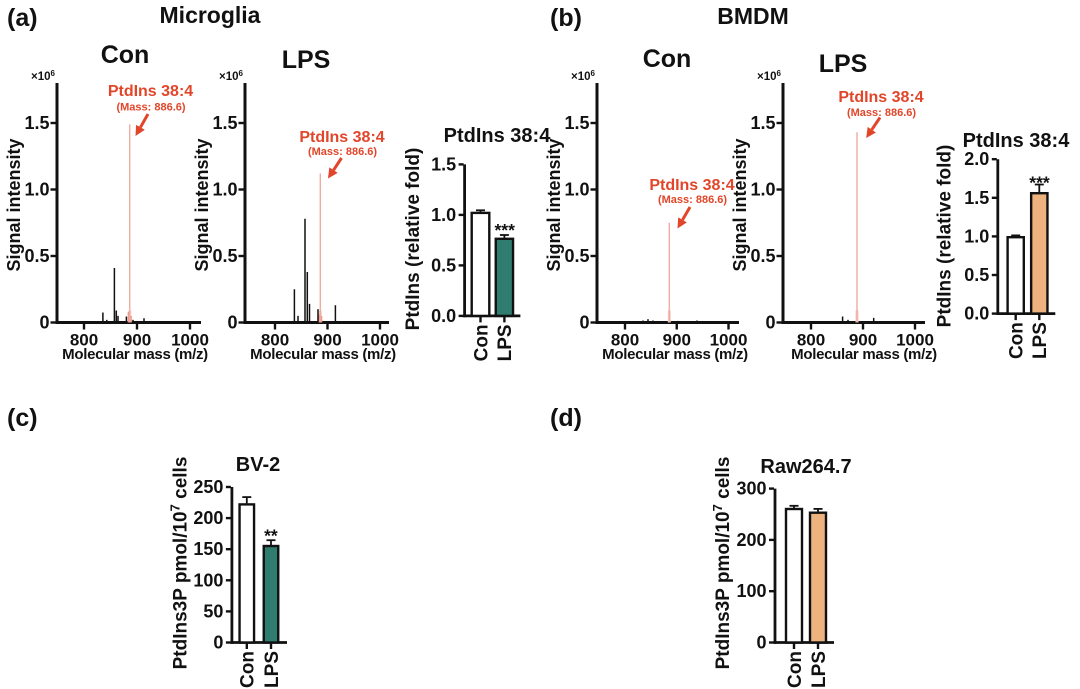  Describe the element at coordinates (566, 418) in the screenshot. I see `svg-text: (d)` at that location.